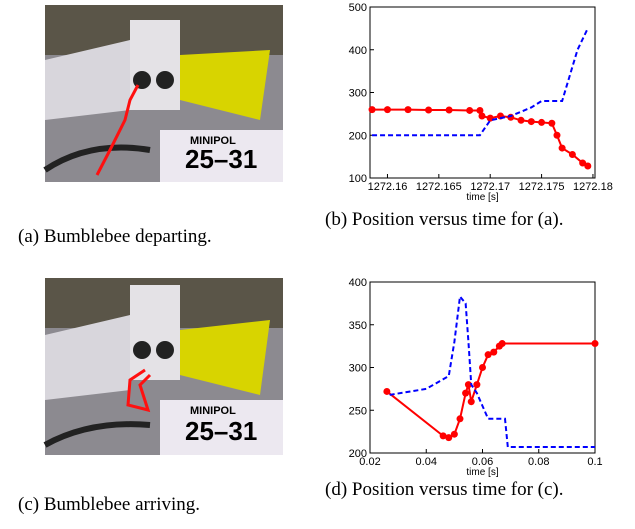  Describe the element at coordinates (358, 411) in the screenshot. I see `y-tick-label: 250` at that location.